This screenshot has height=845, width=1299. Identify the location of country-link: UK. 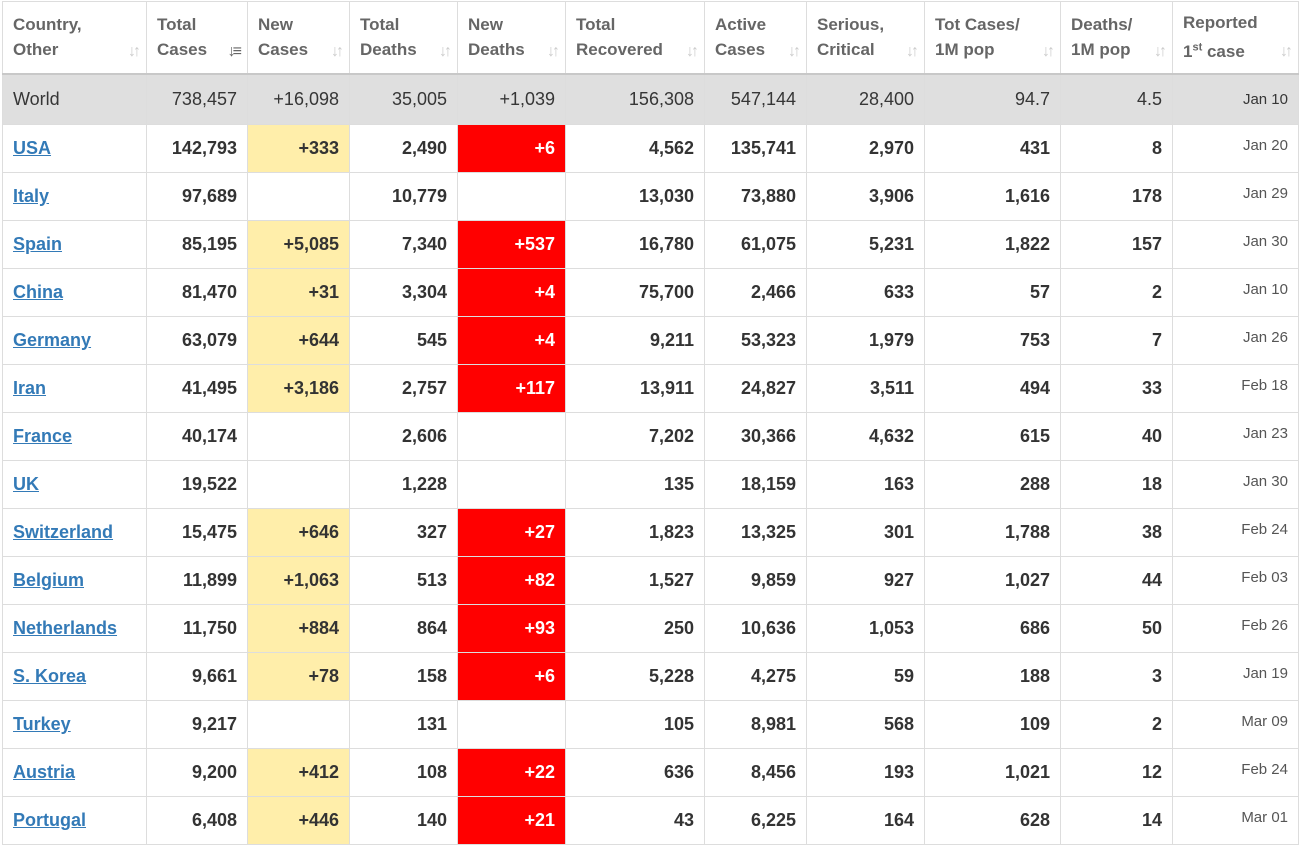
(26, 484).